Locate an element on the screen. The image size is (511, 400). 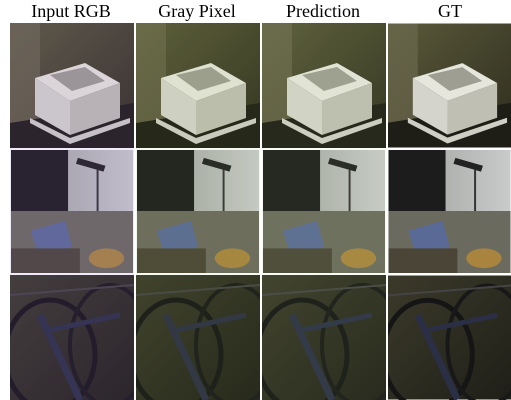
column-header: Input RGB is located at coordinates (71, 11).